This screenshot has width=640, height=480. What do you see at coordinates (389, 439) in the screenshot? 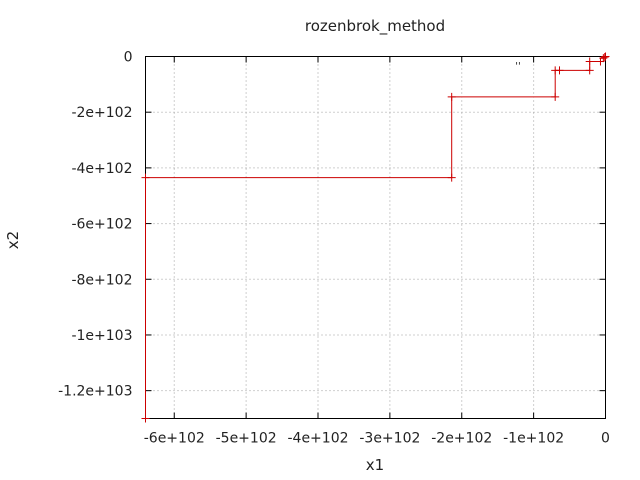
I see `x-tick-label: -3e+102` at bounding box center [389, 439].